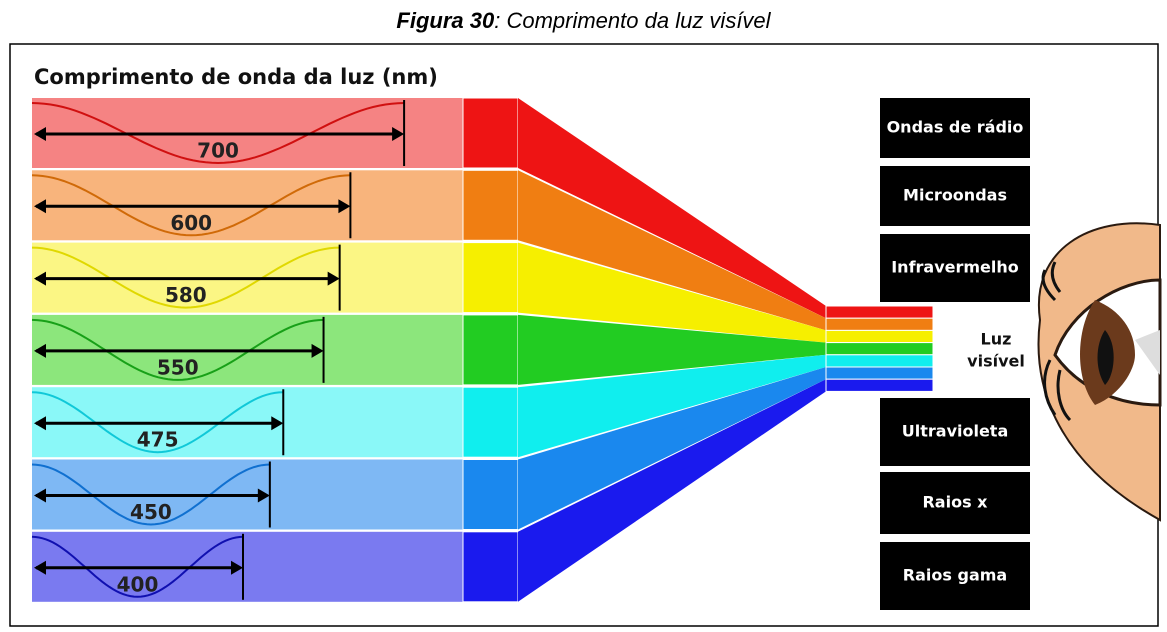 Image resolution: width=1167 pixels, height=632 pixels. I want to click on spectrum-label: Raios x, so click(955, 502).